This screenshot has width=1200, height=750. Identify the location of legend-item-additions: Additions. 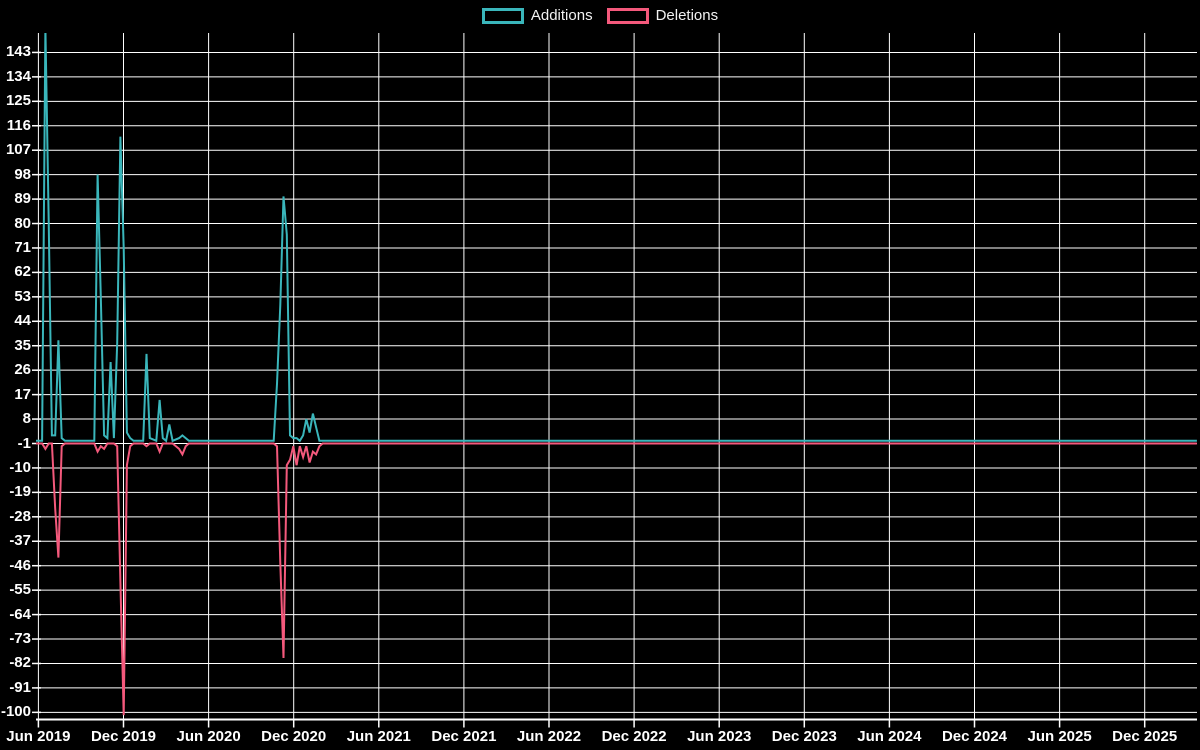
(537, 15).